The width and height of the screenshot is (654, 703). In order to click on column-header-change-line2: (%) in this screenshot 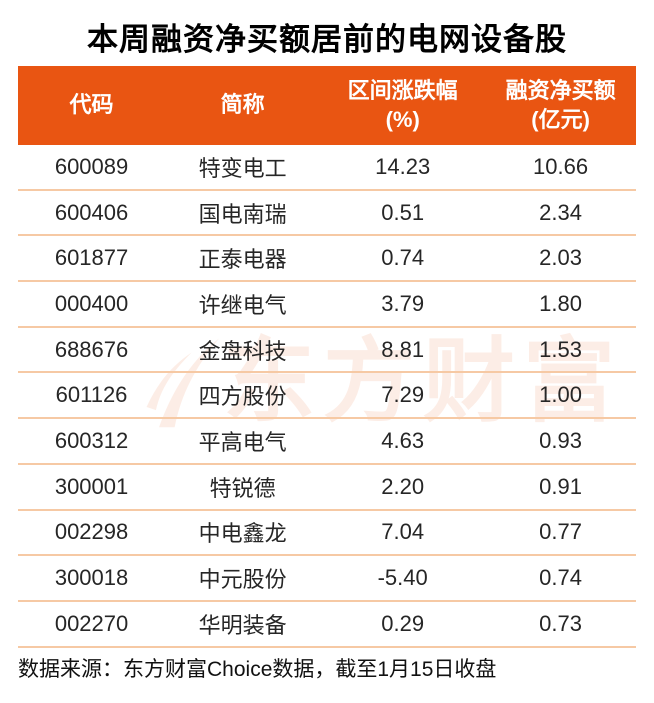, I will do `click(402, 119)`.